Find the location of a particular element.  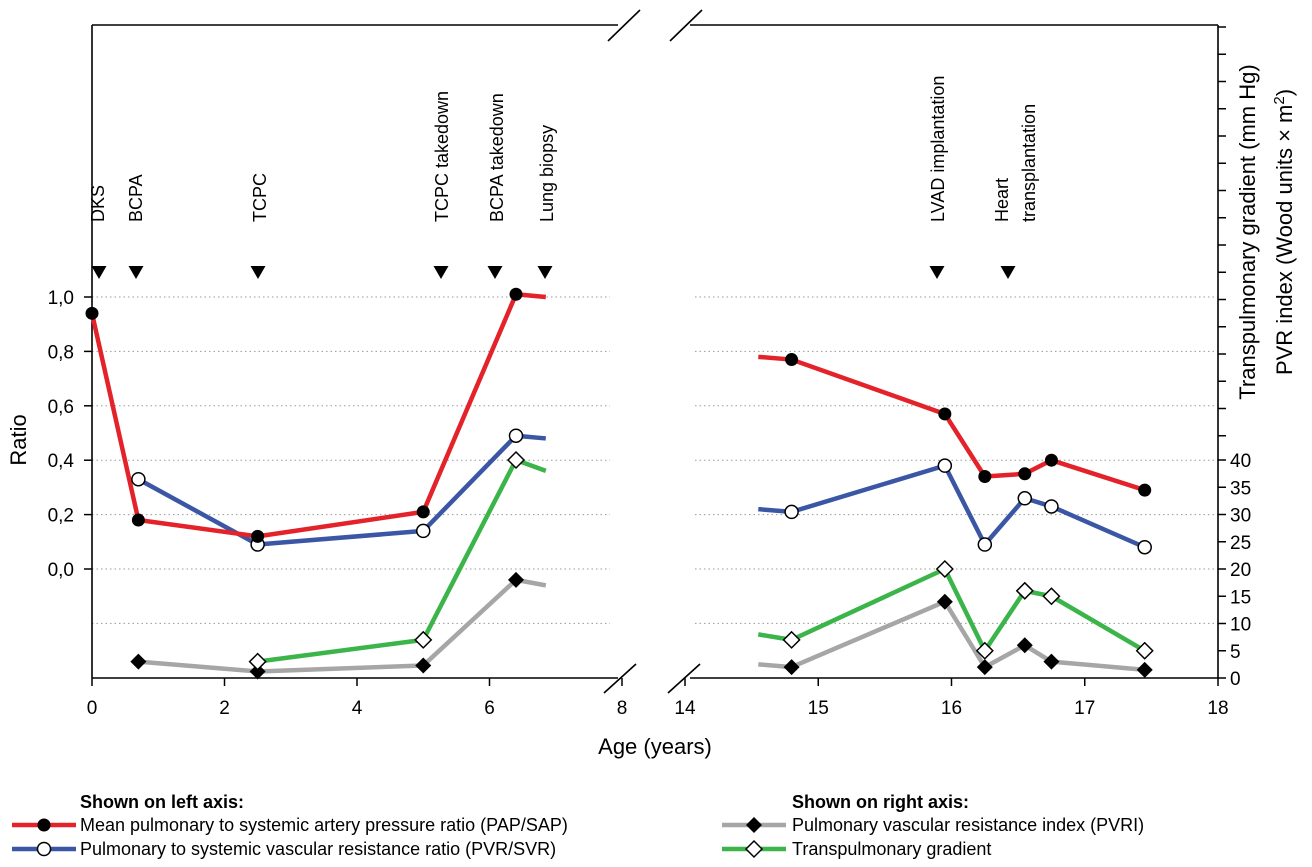

event-label: Heart is located at coordinates (1002, 200).